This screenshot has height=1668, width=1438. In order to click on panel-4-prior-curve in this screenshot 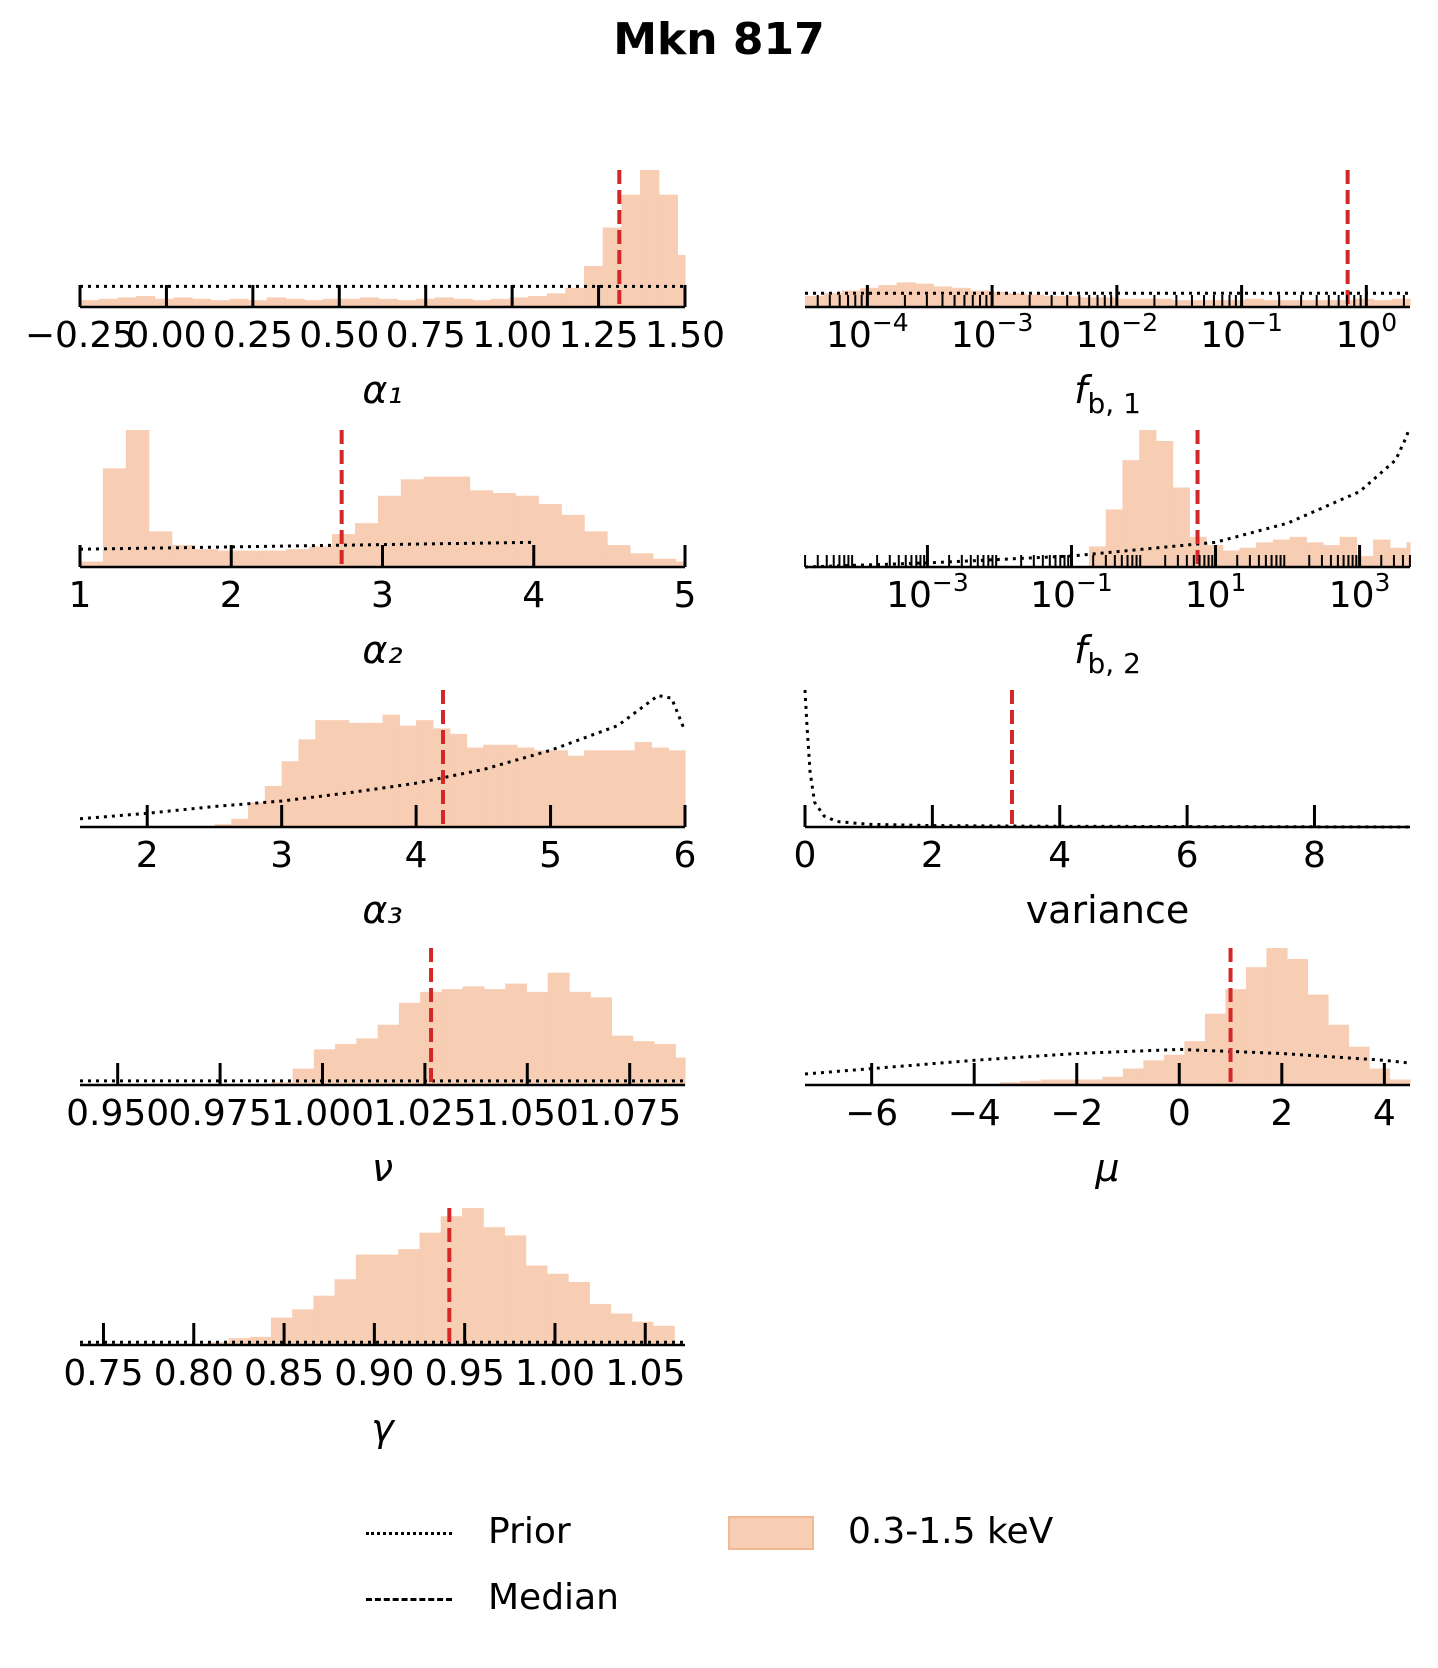, I will do `click(383, 757)`.